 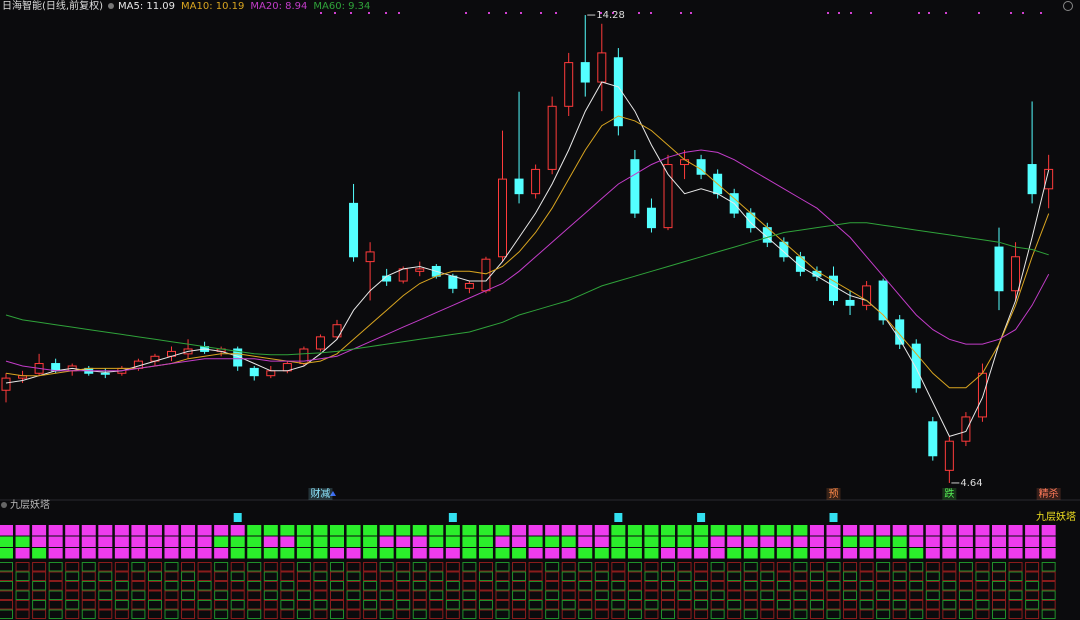 What do you see at coordinates (1049, 493) in the screenshot?
I see `signal-label: 精杀` at bounding box center [1049, 493].